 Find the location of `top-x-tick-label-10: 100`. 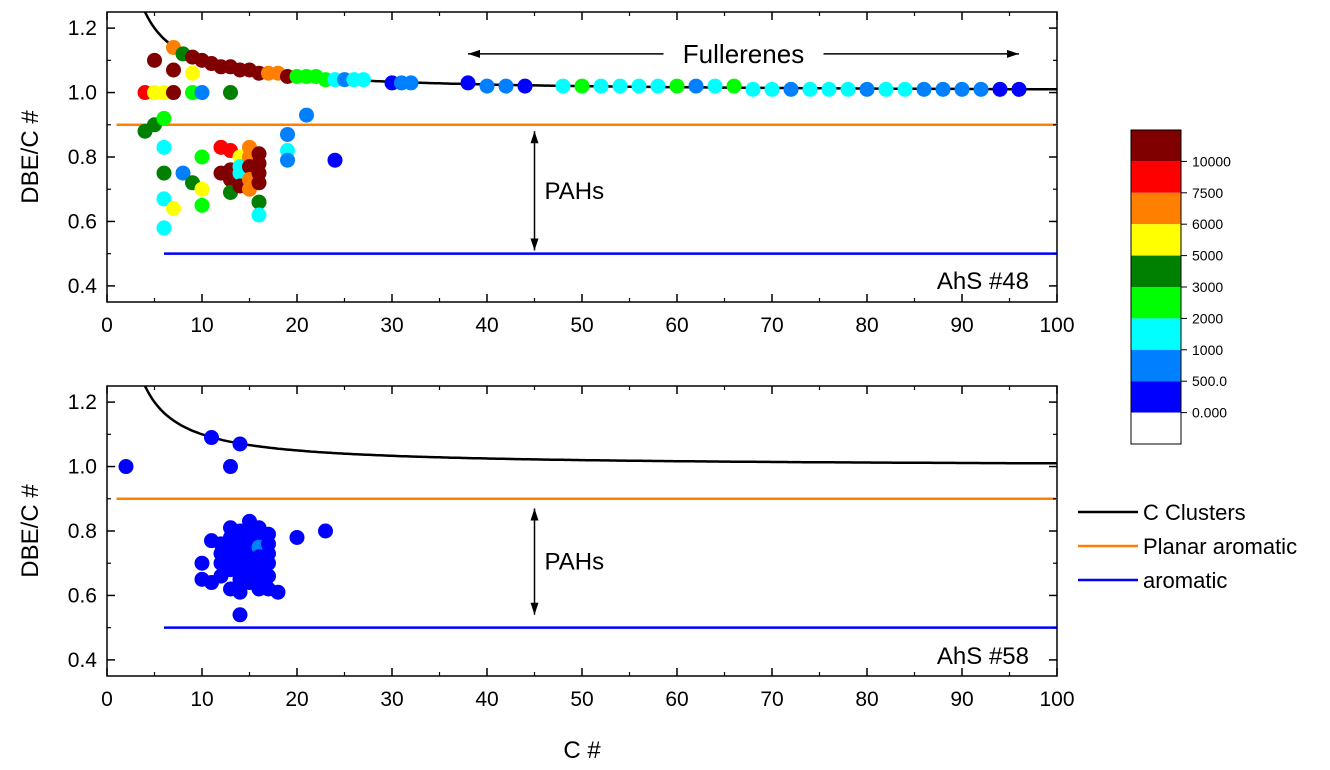

top-x-tick-label-10: 100 is located at coordinates (1056, 325).